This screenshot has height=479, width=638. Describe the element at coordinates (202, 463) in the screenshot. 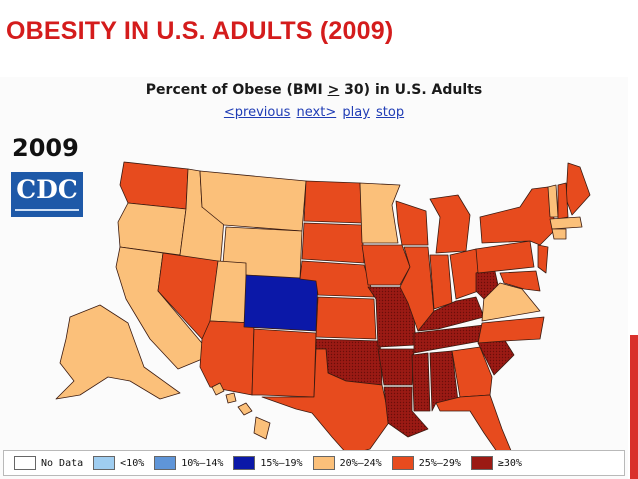

I see `legend-label: 10%–14%` at that location.